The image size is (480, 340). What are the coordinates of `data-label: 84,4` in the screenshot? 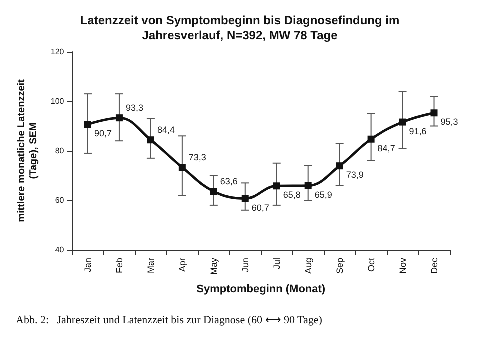 It's located at (166, 130).